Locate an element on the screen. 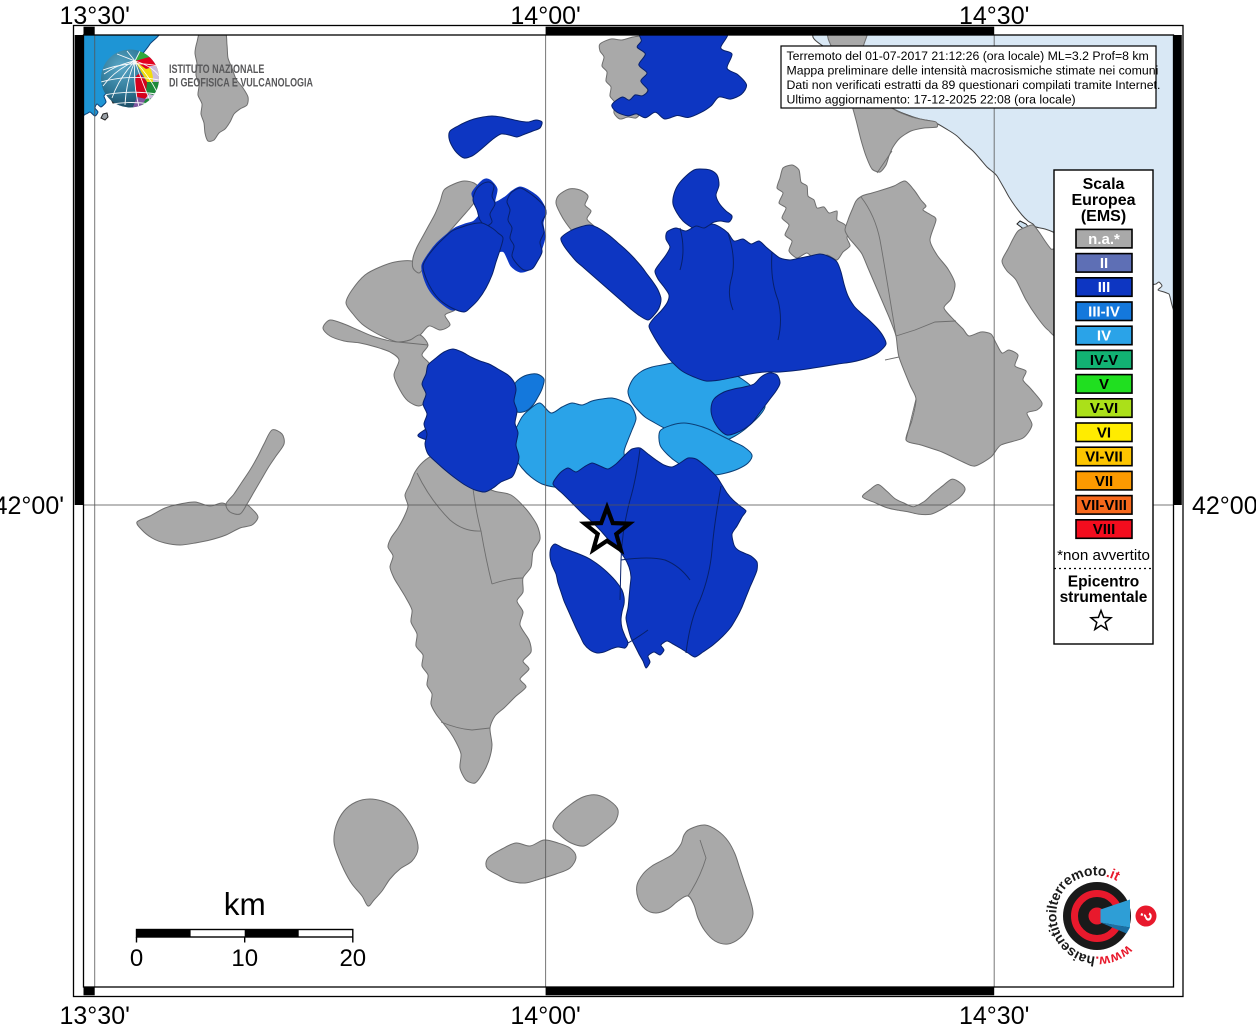  svg-text: VIII is located at coordinates (1104, 529).